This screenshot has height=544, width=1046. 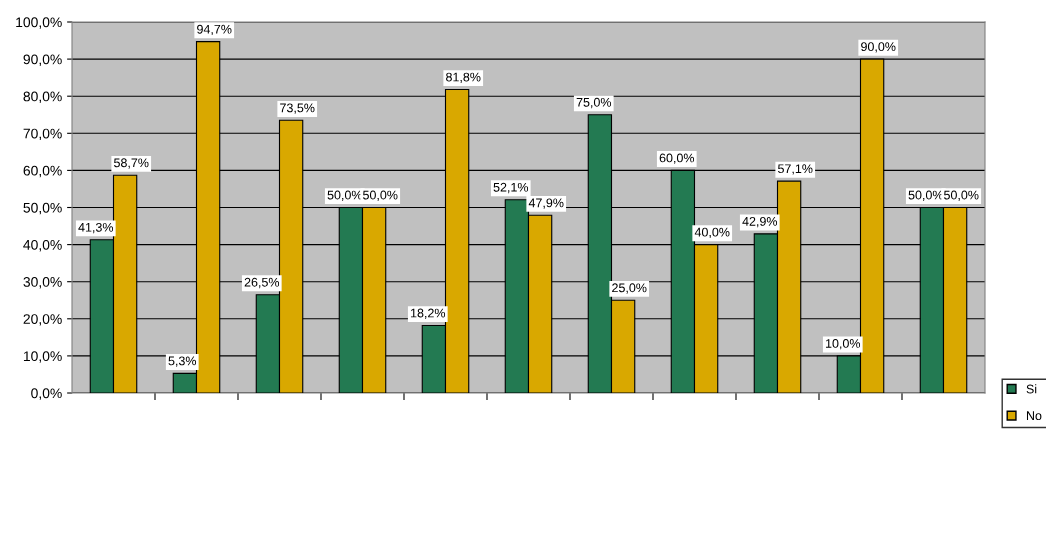 What do you see at coordinates (712, 233) in the screenshot?
I see `data-label: 40,0%` at bounding box center [712, 233].